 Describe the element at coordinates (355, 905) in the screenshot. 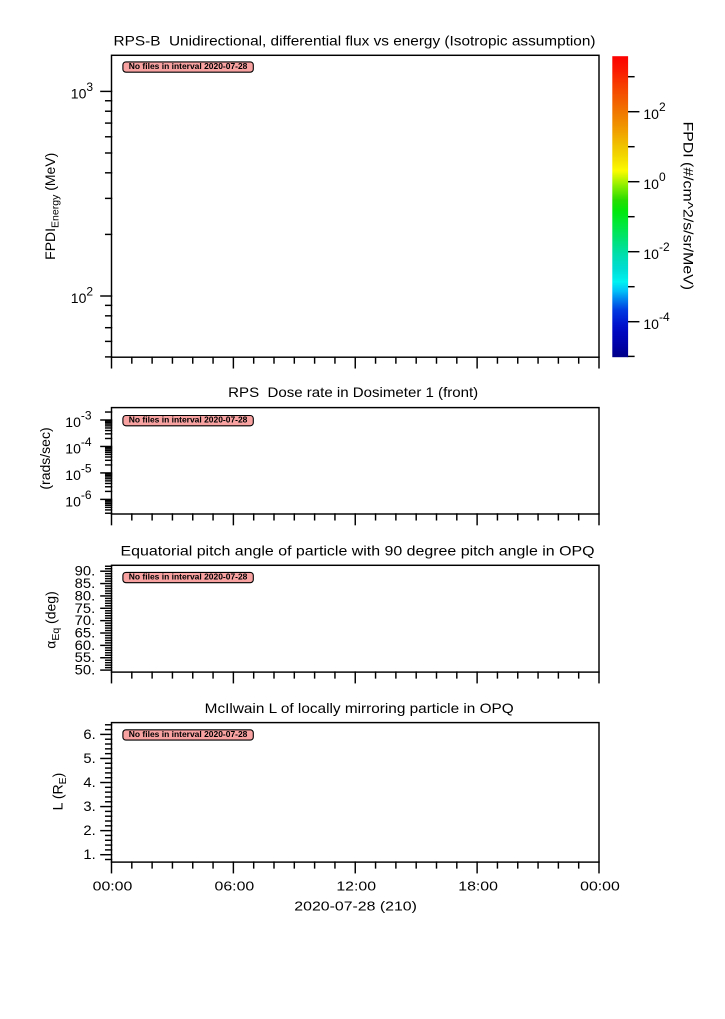

I see `svg-text: 2020-07-28 (210)` at that location.